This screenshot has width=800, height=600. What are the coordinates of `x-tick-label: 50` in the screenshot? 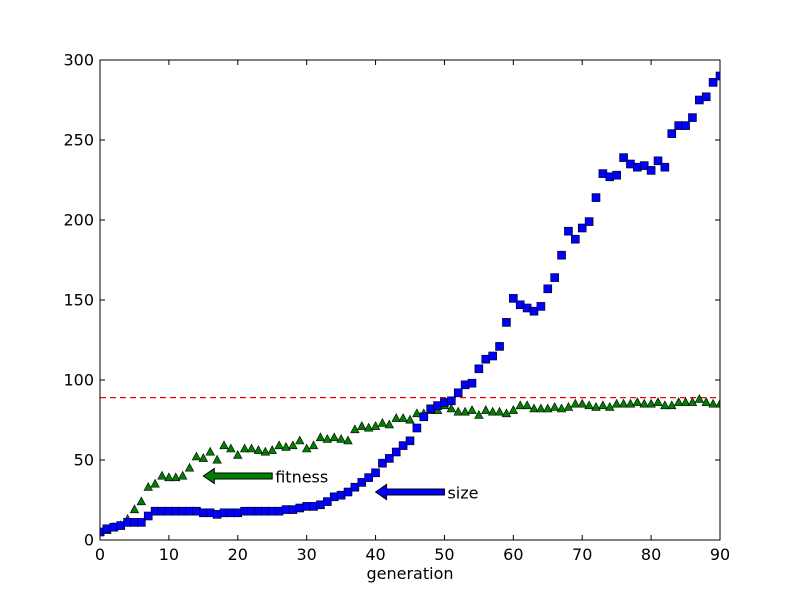 It's located at (444, 554).